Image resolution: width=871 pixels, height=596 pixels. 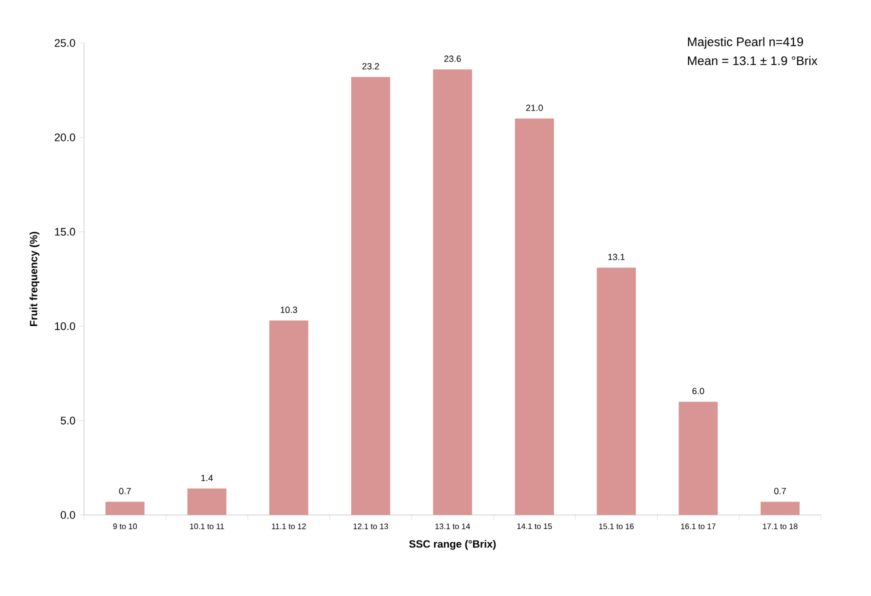 What do you see at coordinates (35, 279) in the screenshot?
I see `y-axis-title: Fruit frequency (%)` at bounding box center [35, 279].